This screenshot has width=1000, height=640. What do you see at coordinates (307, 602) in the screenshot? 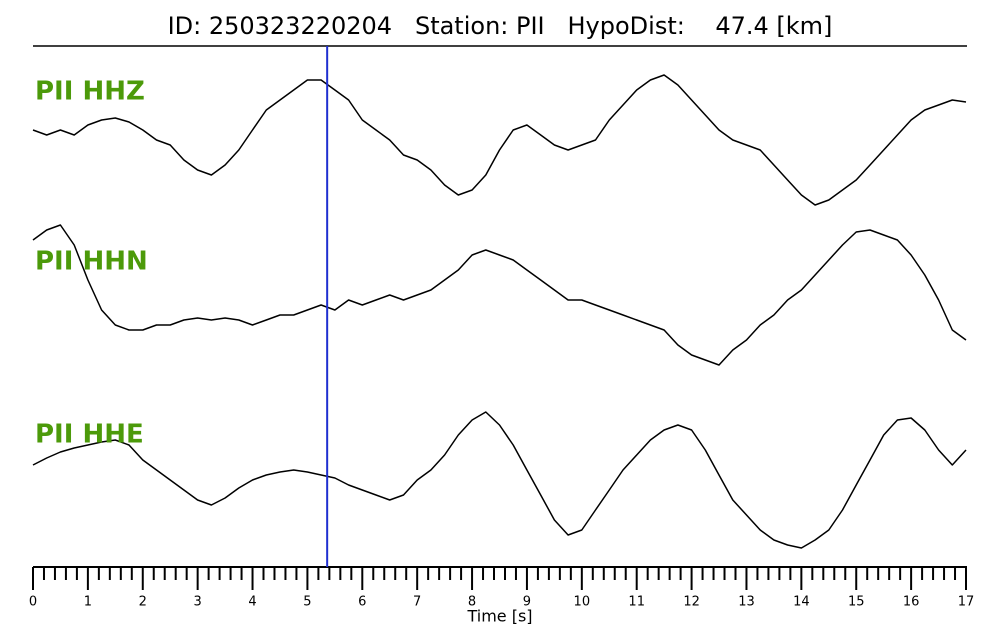
I see `x-tick-label: 5` at bounding box center [307, 602].